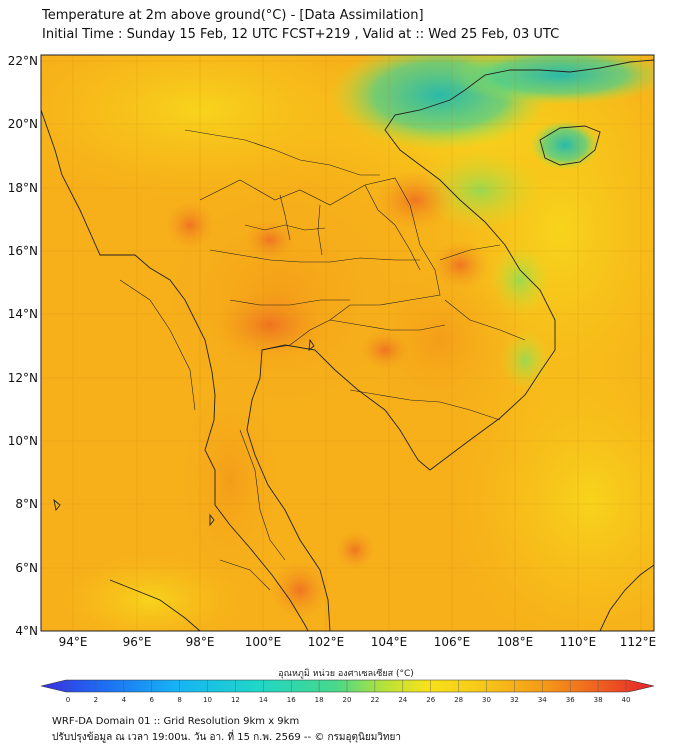 Image resolution: width=676 pixels, height=756 pixels. What do you see at coordinates (200, 642) in the screenshot?
I see `lon-label: 98°E` at bounding box center [200, 642].